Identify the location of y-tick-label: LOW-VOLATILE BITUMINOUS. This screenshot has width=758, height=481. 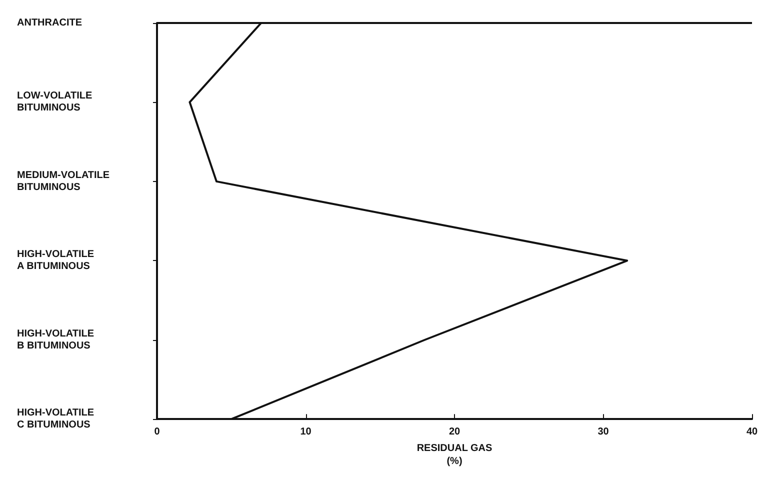
(54, 102).